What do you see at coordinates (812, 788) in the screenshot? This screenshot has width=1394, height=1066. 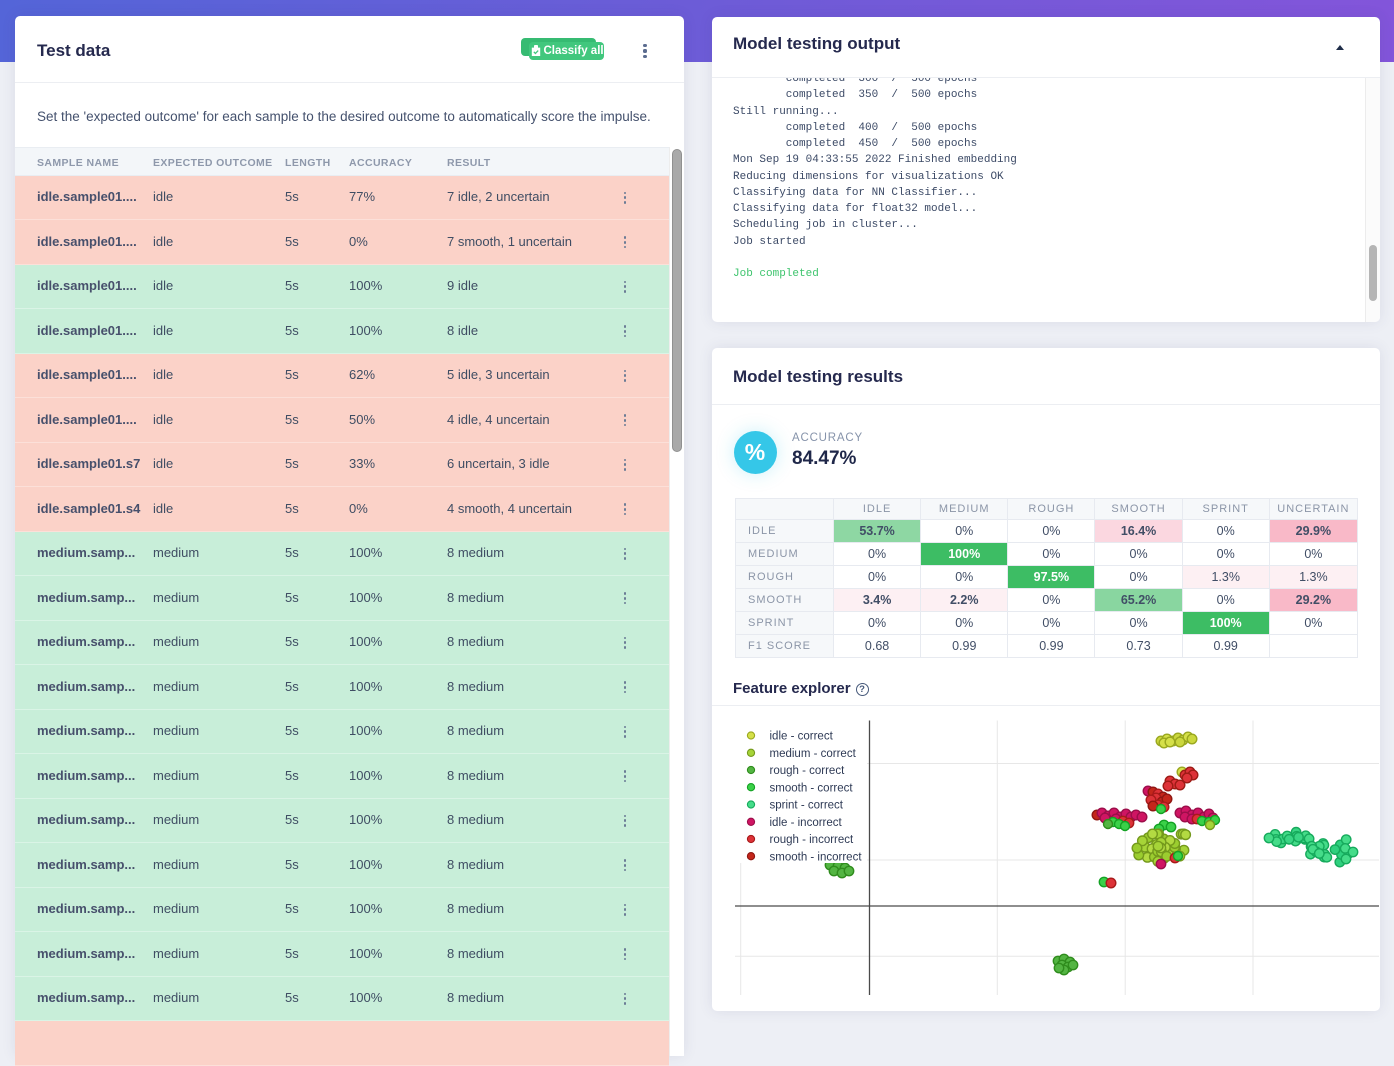 I see `svg-text: smooth - correct` at bounding box center [812, 788].